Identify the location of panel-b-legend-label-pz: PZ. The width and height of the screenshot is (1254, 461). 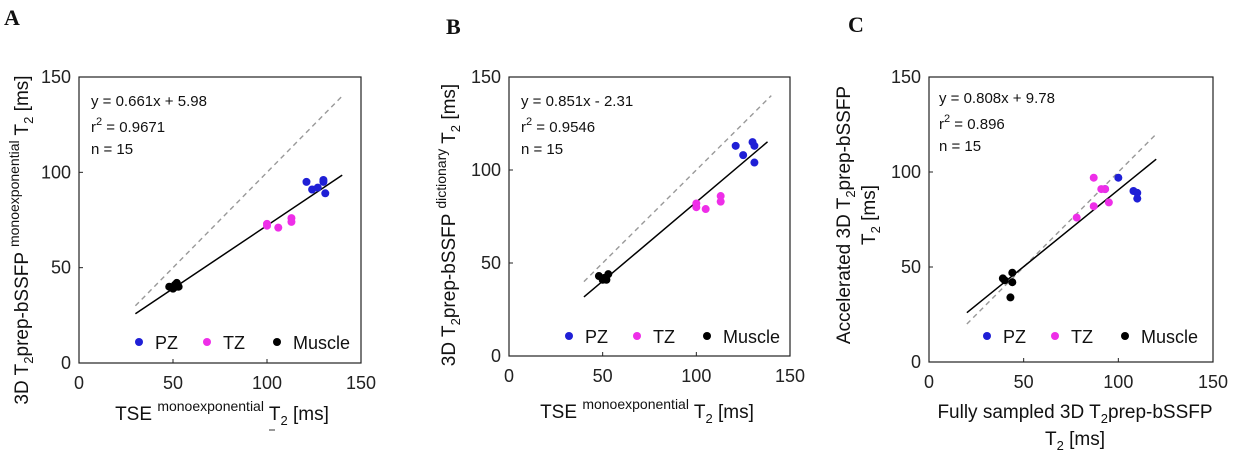
(596, 337).